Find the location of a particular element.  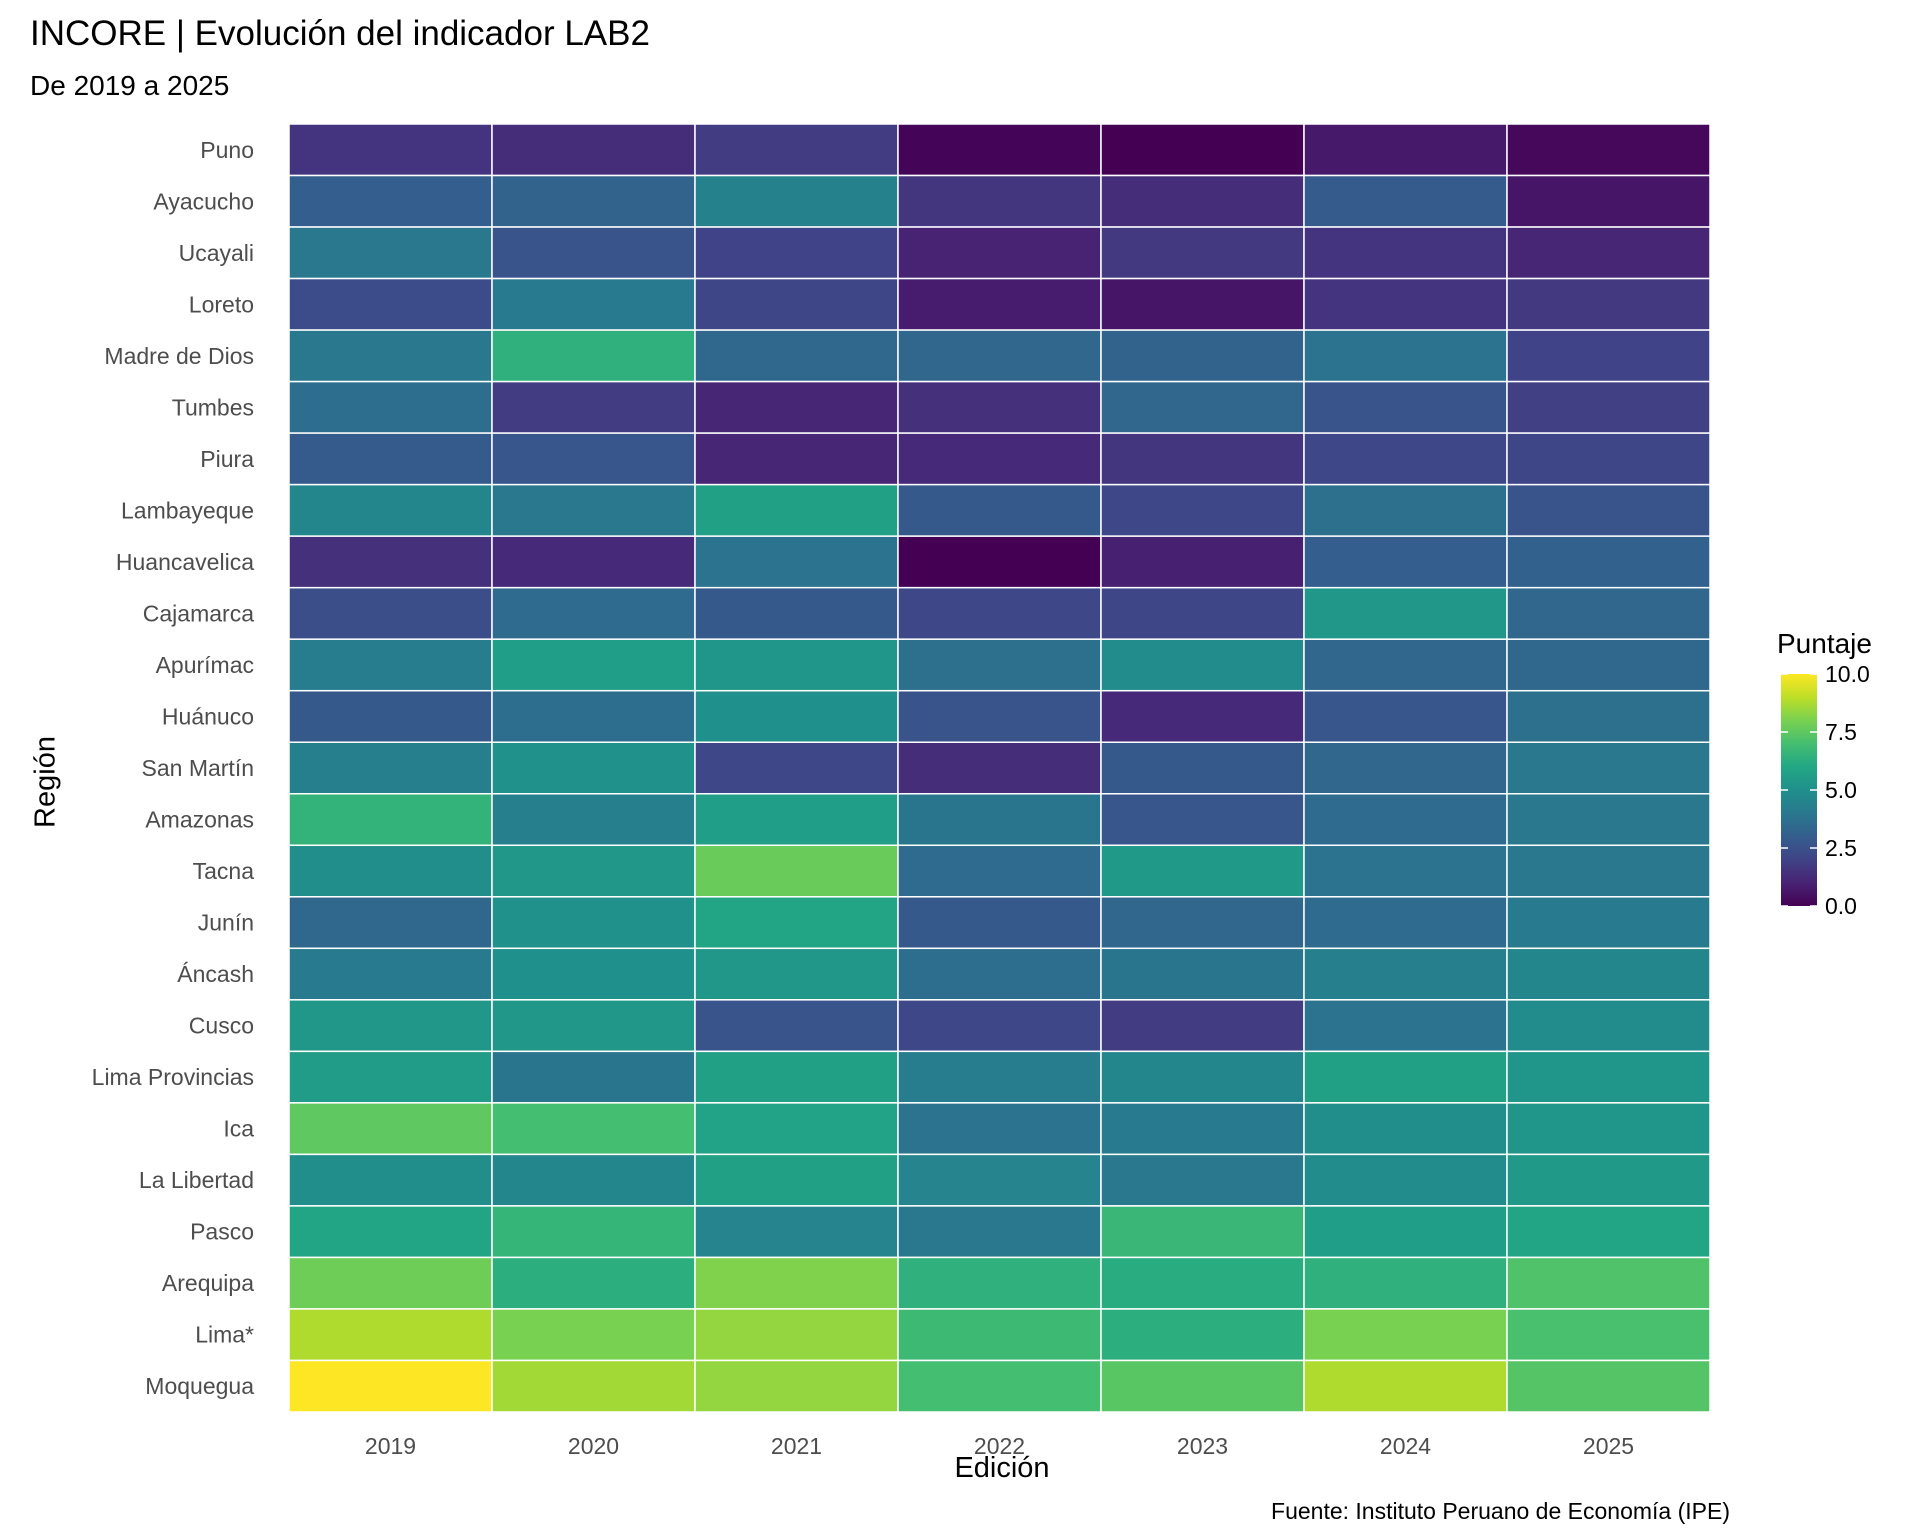

y-tick-label: La Libertad is located at coordinates (196, 1180).